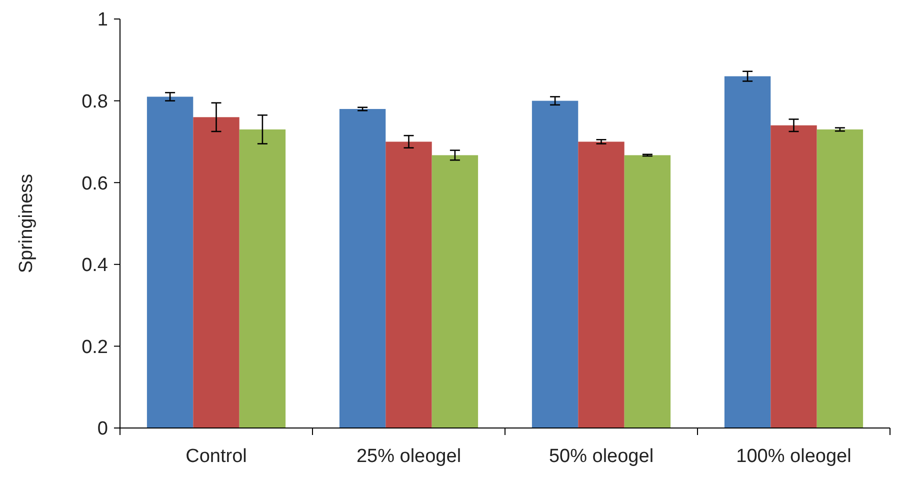  What do you see at coordinates (794, 456) in the screenshot?
I see `x-tick-label: 100% oleogel` at bounding box center [794, 456].